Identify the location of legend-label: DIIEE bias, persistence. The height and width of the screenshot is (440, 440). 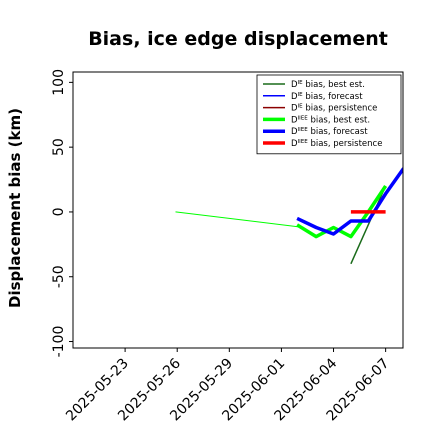
(336, 144).